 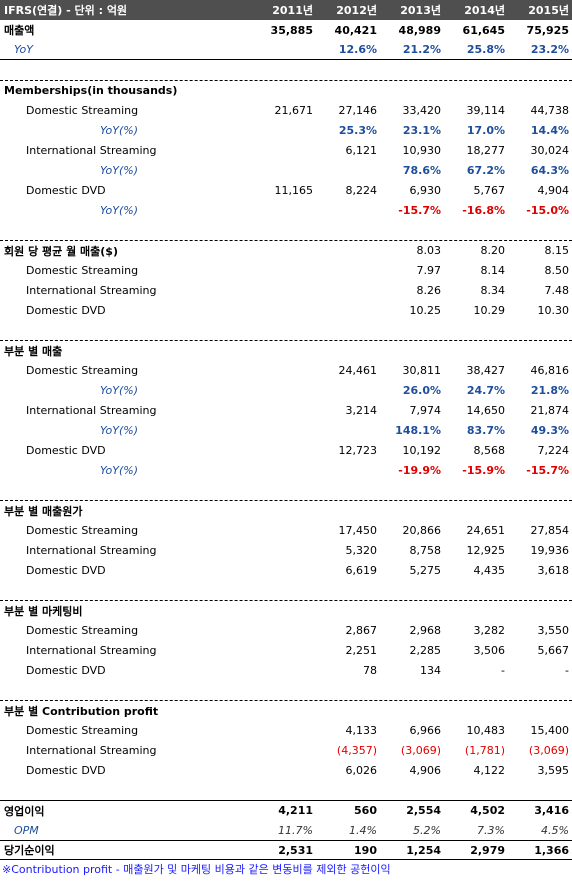 I want to click on value-cell: 78.6%, so click(x=421, y=170).